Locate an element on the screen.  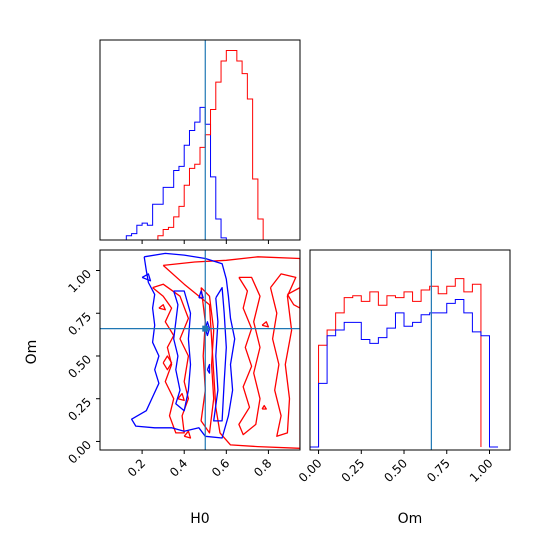
h0-hist-series-b is located at coordinates (210, 145).